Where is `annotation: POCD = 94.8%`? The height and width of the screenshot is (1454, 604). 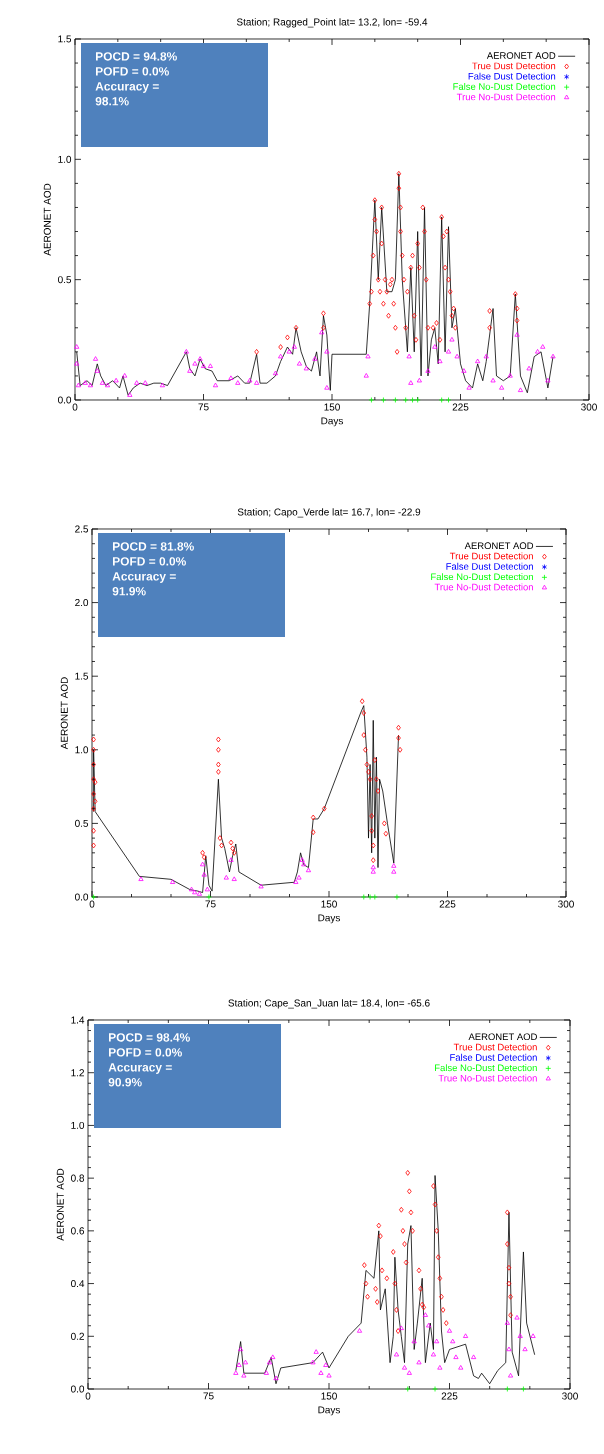
annotation: POCD = 94.8% is located at coordinates (136, 56).